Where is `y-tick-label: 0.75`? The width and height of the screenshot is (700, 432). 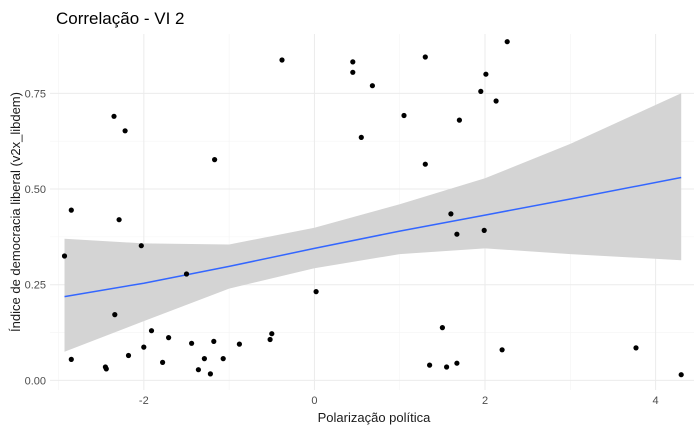 y-tick-label: 0.75 is located at coordinates (35, 94).